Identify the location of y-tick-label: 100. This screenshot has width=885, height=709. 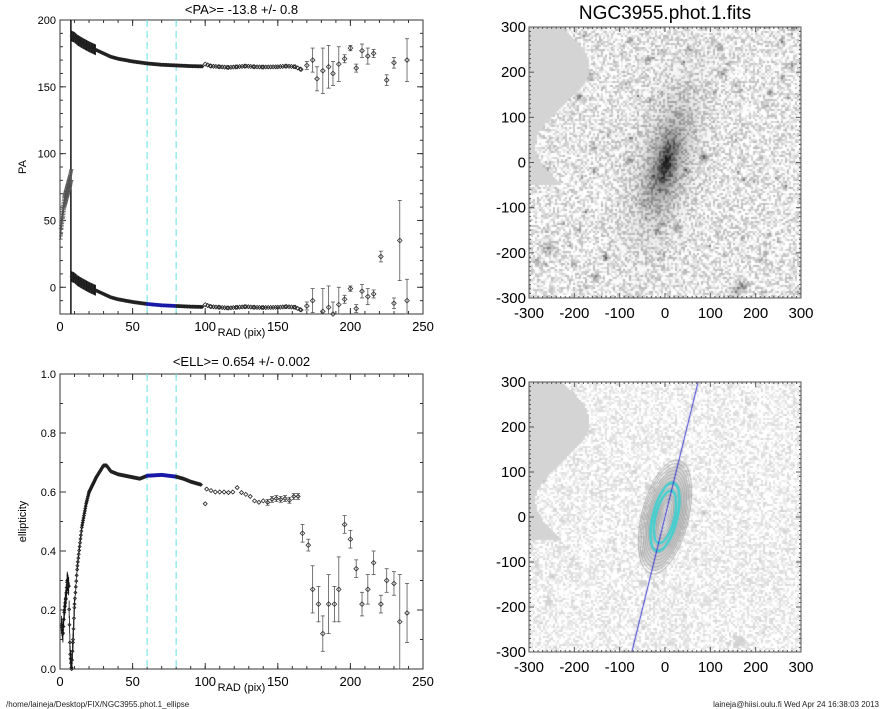
(513, 472).